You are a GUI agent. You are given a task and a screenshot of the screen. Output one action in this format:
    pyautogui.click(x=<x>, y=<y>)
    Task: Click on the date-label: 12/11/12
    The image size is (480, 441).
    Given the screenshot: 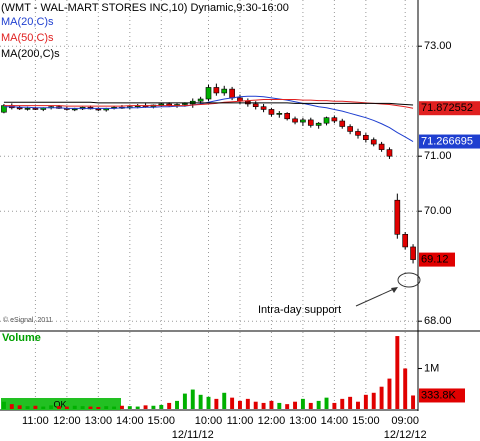 What is the action you would take?
    pyautogui.click(x=193, y=435)
    